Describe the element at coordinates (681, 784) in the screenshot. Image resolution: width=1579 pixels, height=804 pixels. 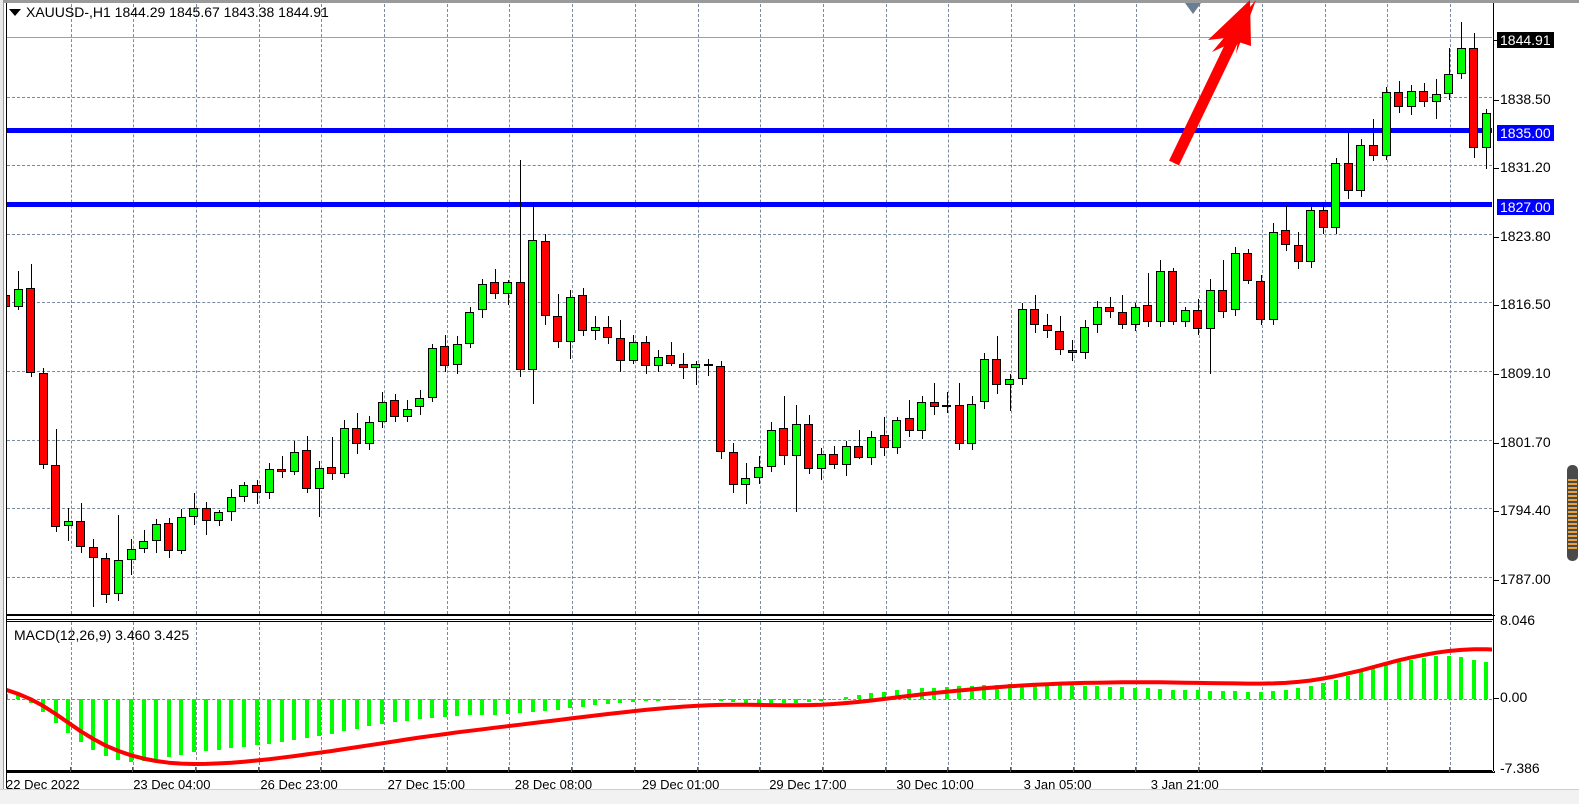
I see `time-axis-label: 29 Dec 01:00` at that location.